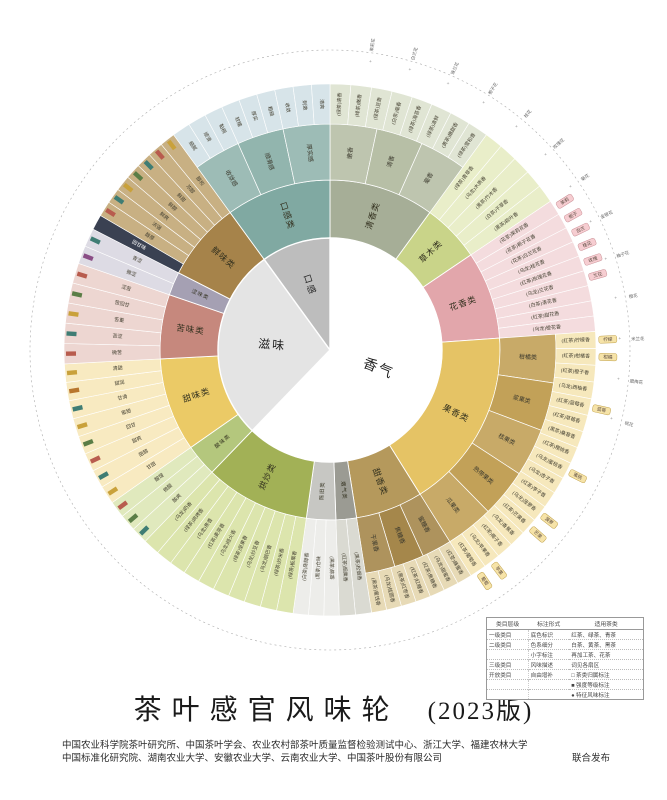  I want to click on legend-row: 三级类目 风味描述 词见各扇区, so click(565, 664).